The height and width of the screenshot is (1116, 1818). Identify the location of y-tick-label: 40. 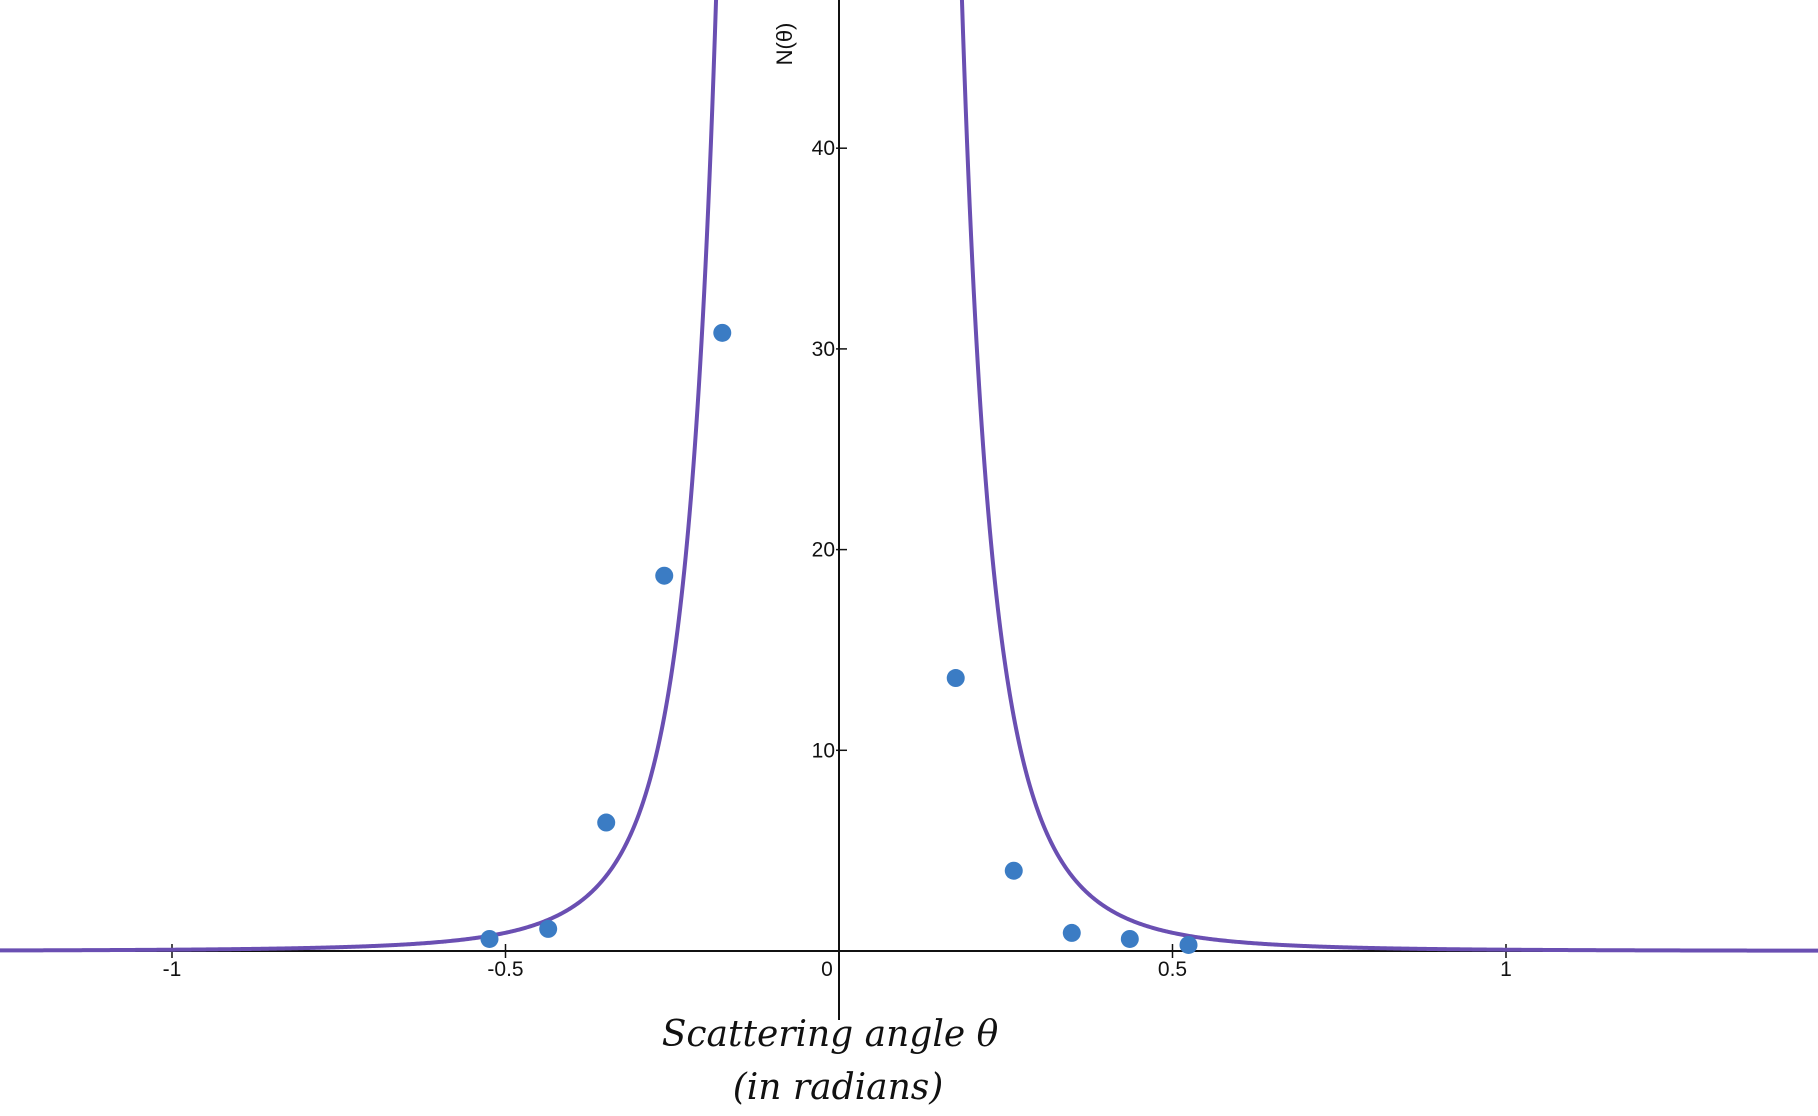
(823, 148).